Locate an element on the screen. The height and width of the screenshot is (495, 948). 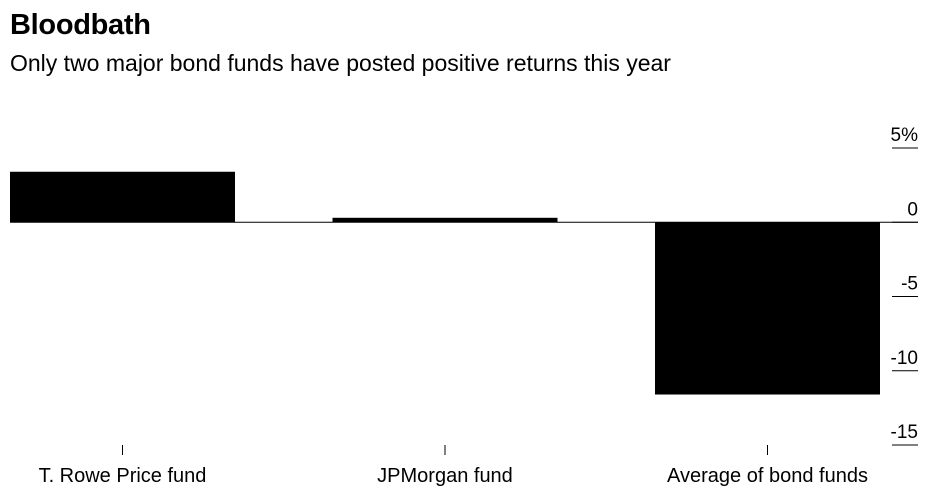
y-axis: 5% 0 -5 -10 -15 is located at coordinates (905, 285).